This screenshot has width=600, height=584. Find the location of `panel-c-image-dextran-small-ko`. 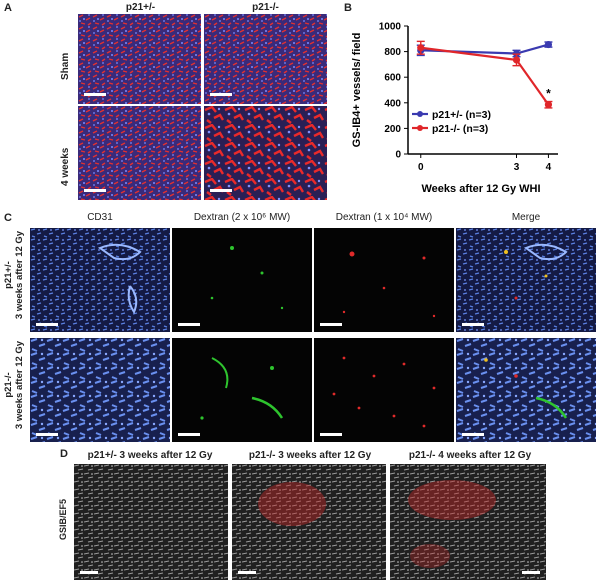

panel-c-image-dextran-small-ko is located at coordinates (384, 390).